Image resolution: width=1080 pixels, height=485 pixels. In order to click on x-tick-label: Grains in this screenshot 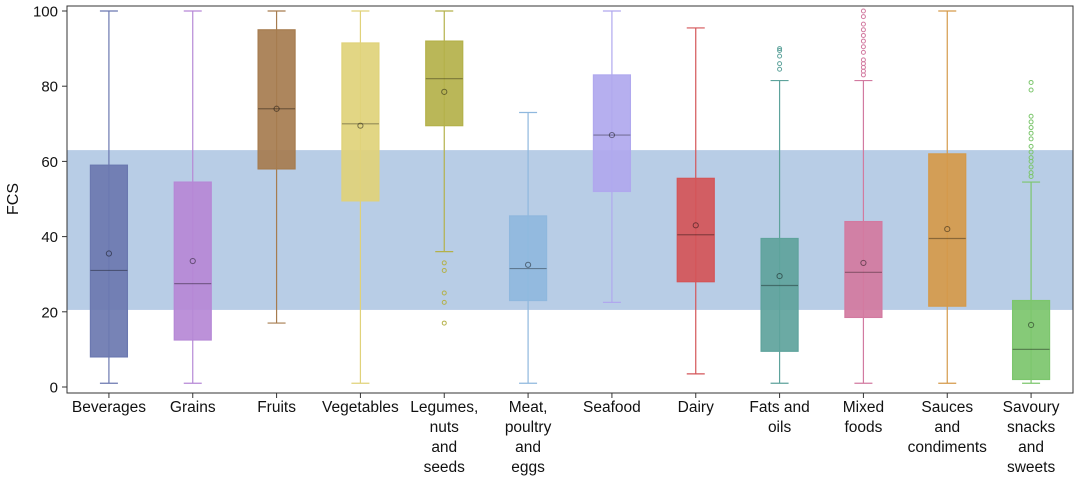, I will do `click(193, 407)`.